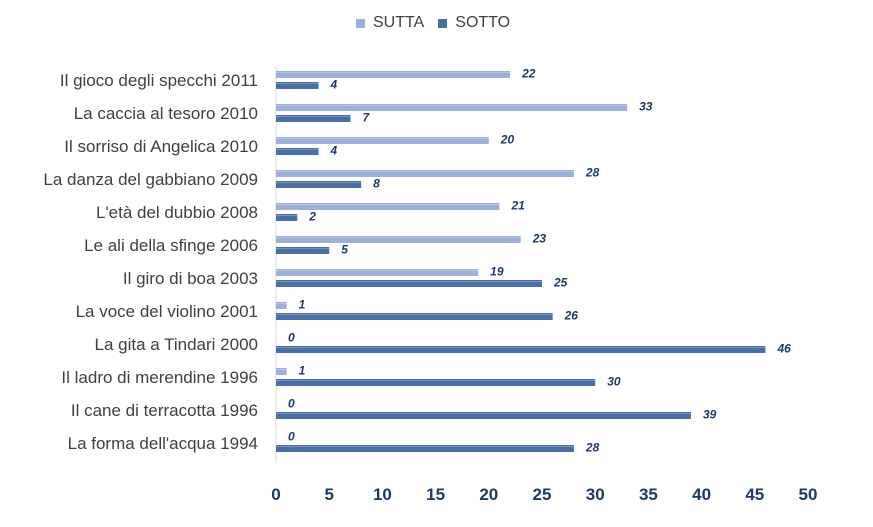 This screenshot has width=873, height=527. What do you see at coordinates (167, 311) in the screenshot?
I see `category-label: La voce del violino 2001` at bounding box center [167, 311].